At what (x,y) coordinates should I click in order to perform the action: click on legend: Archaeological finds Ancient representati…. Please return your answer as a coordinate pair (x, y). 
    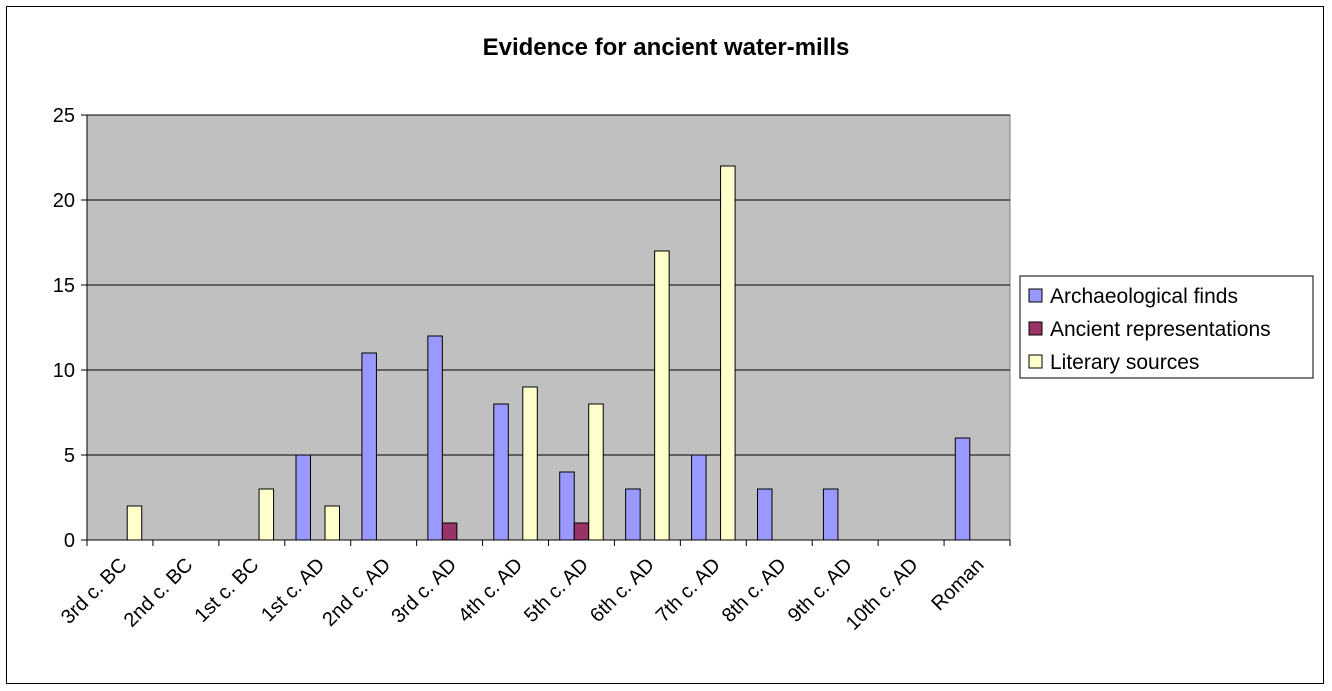
    Looking at the image, I should click on (1166, 327).